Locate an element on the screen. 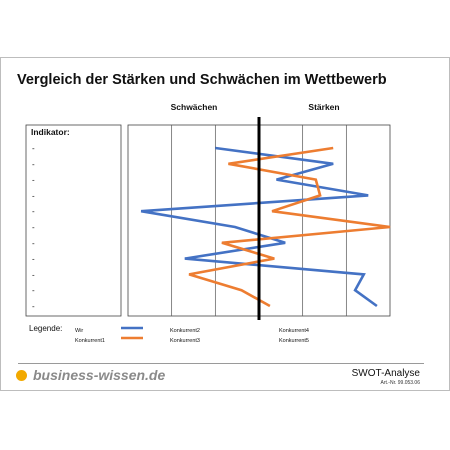 The image size is (450, 450). footer-divider is located at coordinates (221, 363).